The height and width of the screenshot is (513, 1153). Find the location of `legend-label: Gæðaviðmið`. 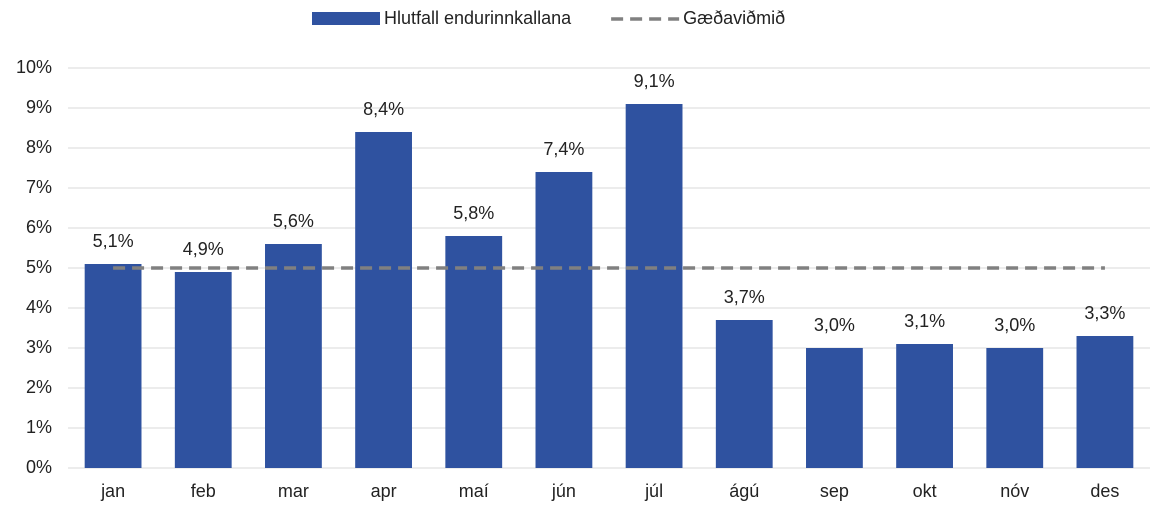

legend-label: Gæðaviðmið is located at coordinates (734, 18).